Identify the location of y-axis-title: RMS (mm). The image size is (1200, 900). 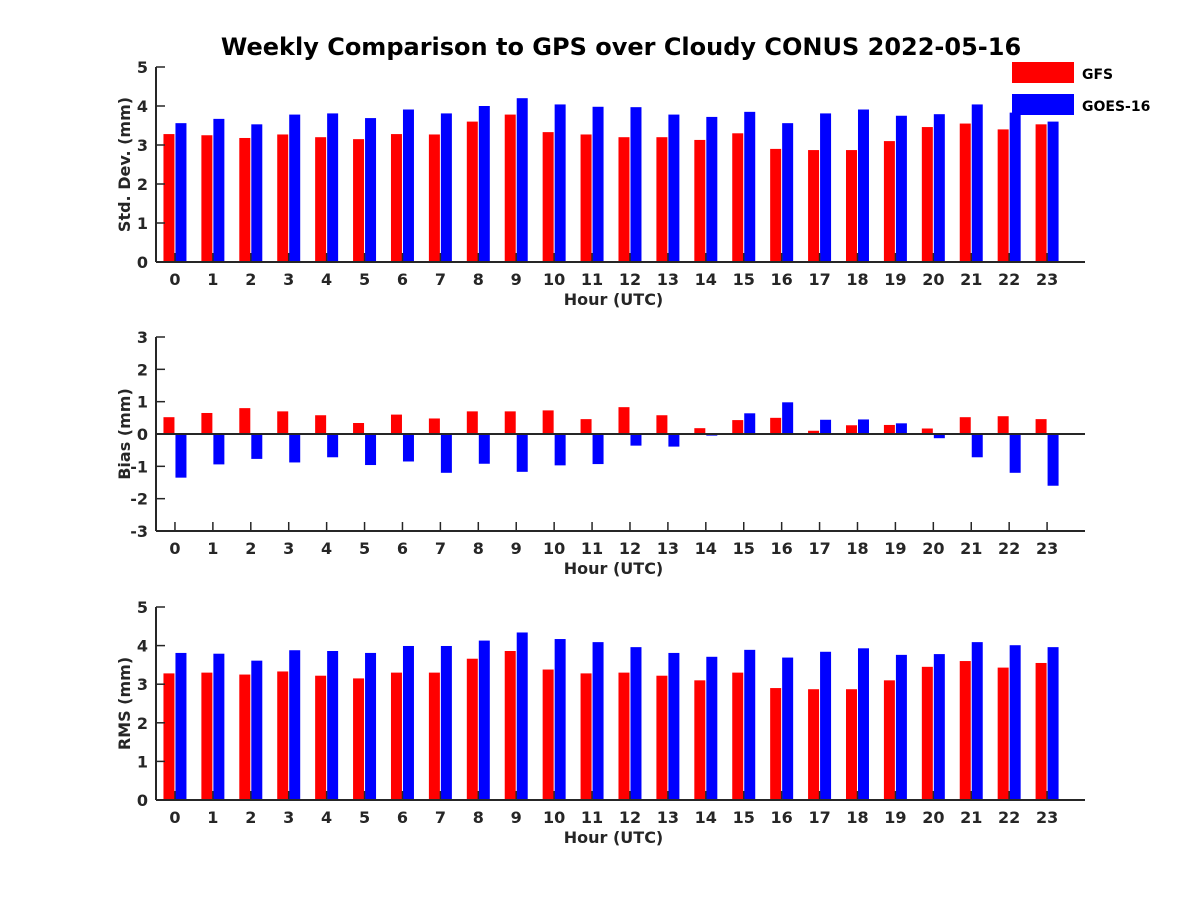
(124, 703).